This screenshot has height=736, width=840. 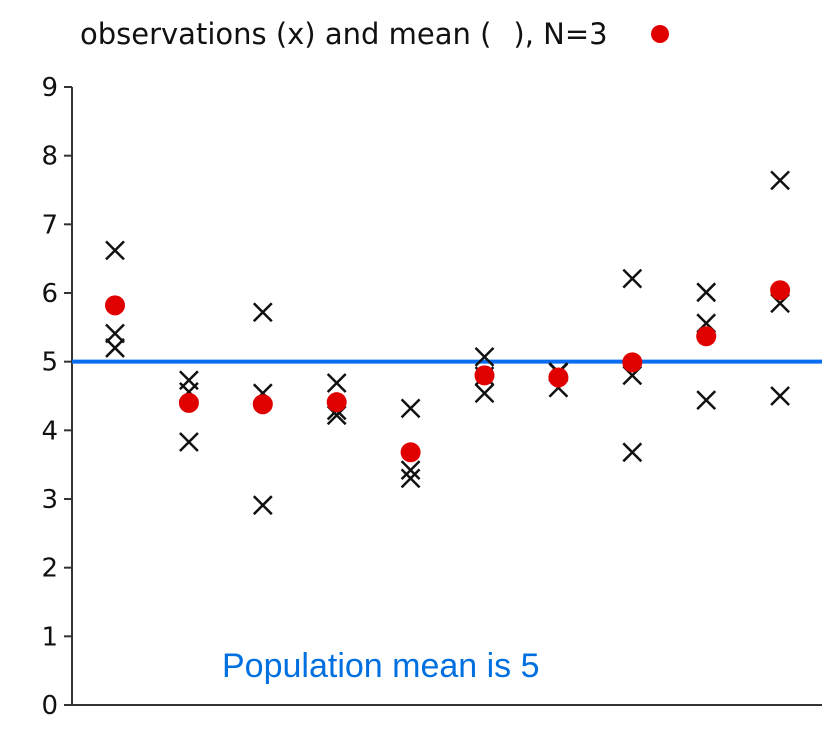 What do you see at coordinates (49, 569) in the screenshot?
I see `y-tick-label: 2` at bounding box center [49, 569].